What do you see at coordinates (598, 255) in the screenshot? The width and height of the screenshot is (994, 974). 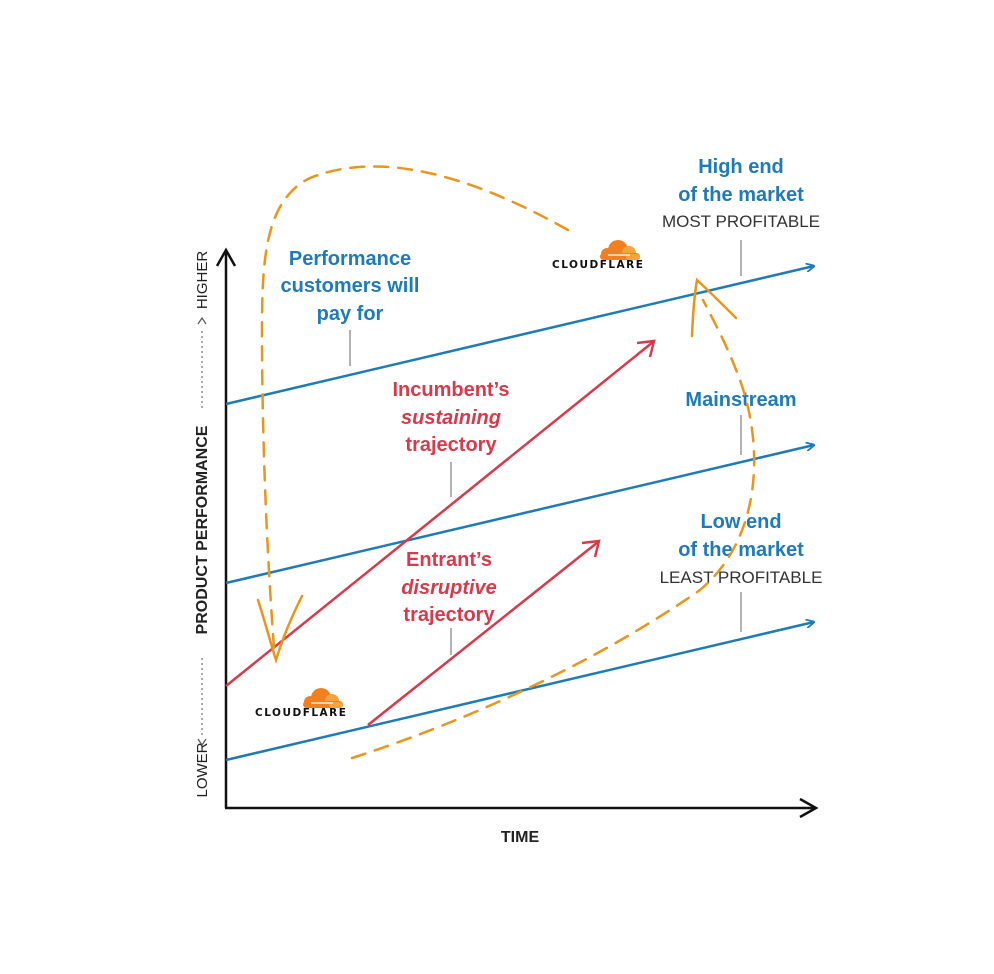 I see `cloudflare-logo-top: CLOUDFLARE` at bounding box center [598, 255].